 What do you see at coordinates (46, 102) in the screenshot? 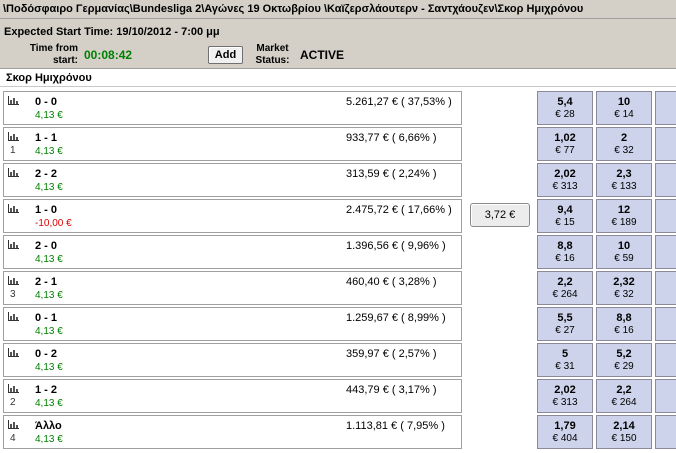
I see `runner-name: 0 - 0` at bounding box center [46, 102].